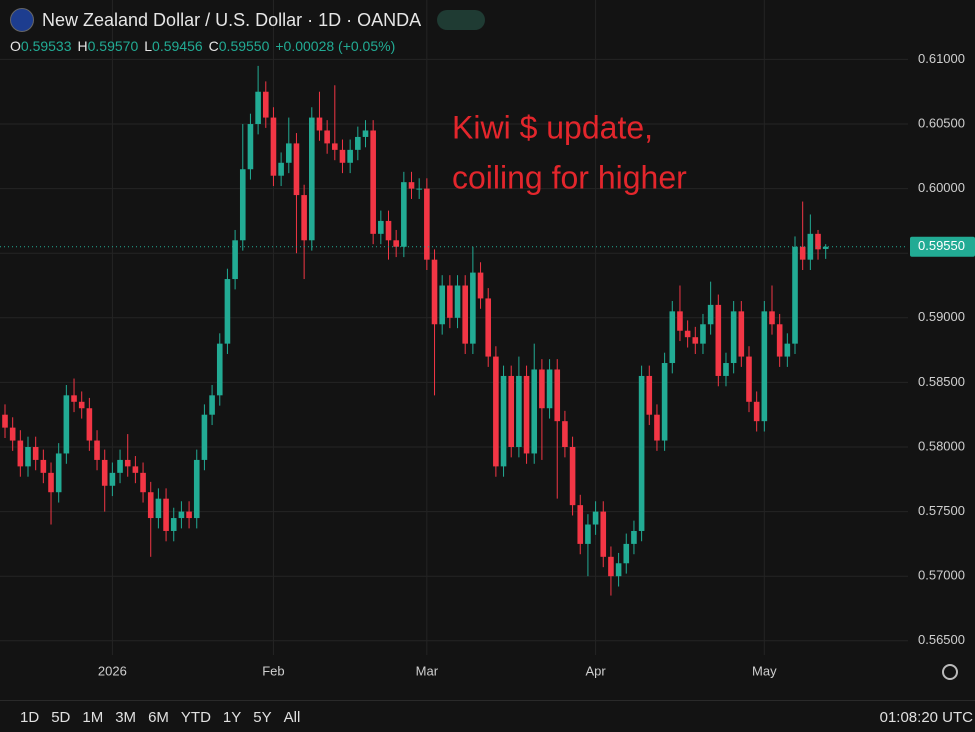  What do you see at coordinates (61, 717) in the screenshot?
I see `range-button: 5D` at bounding box center [61, 717].